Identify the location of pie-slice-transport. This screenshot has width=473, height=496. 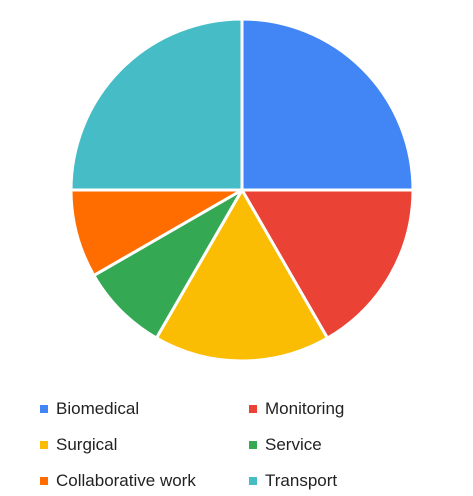
(156, 104).